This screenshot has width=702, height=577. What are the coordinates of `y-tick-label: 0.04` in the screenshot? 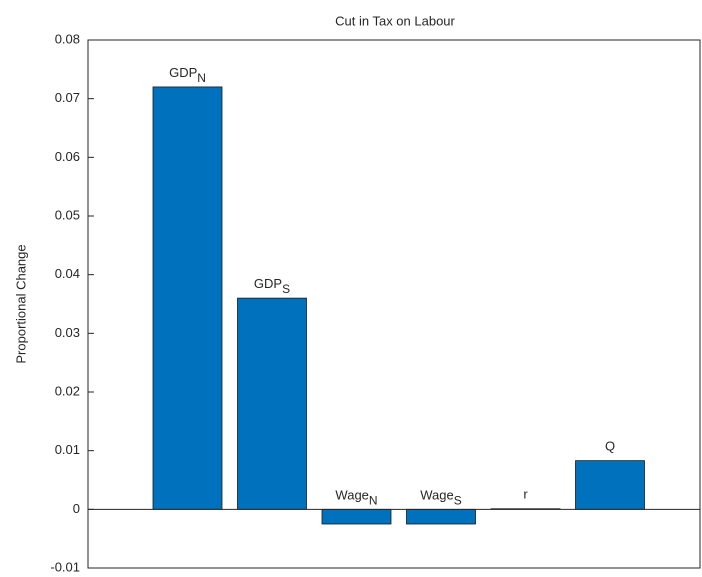 It's located at (67, 273).